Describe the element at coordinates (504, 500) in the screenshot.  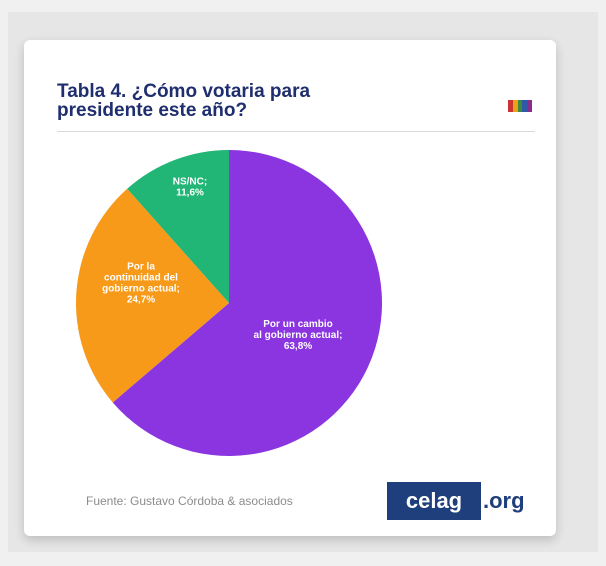
I see `celag-logo-ext: .org` at that location.